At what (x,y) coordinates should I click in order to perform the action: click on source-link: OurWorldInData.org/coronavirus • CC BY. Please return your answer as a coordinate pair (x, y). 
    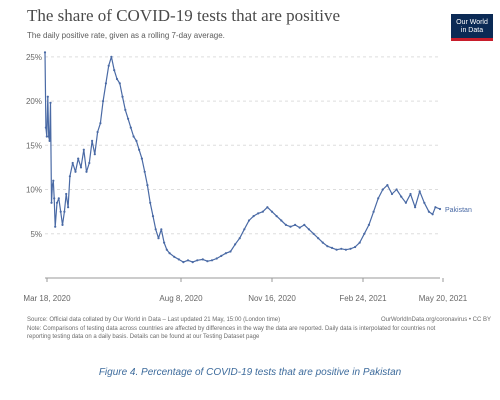
    Looking at the image, I should click on (435, 320).